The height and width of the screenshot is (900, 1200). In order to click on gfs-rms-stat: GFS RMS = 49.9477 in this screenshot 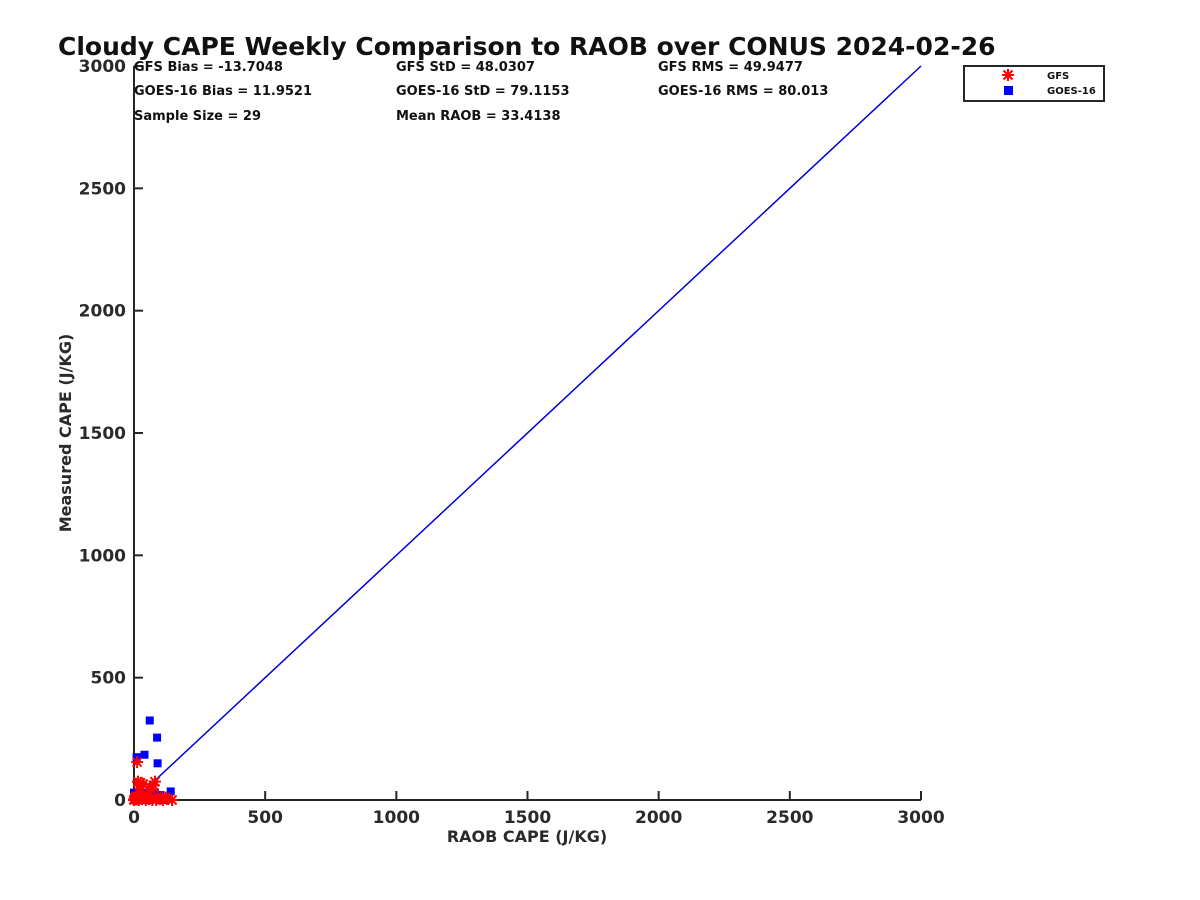, I will do `click(730, 67)`.